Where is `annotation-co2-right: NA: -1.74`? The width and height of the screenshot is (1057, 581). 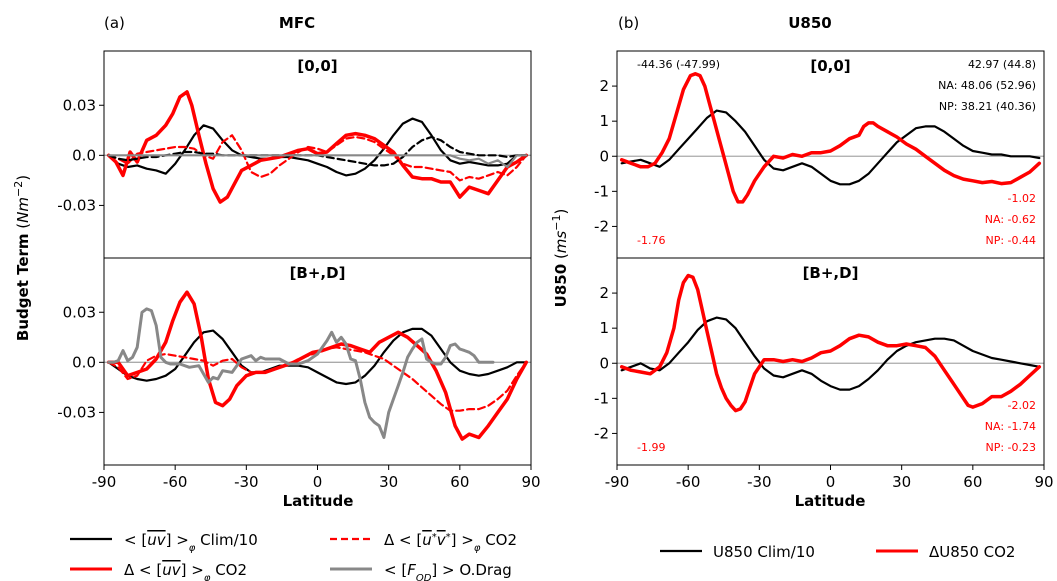 annotation-co2-right: NA: -1.74 is located at coordinates (1010, 426).